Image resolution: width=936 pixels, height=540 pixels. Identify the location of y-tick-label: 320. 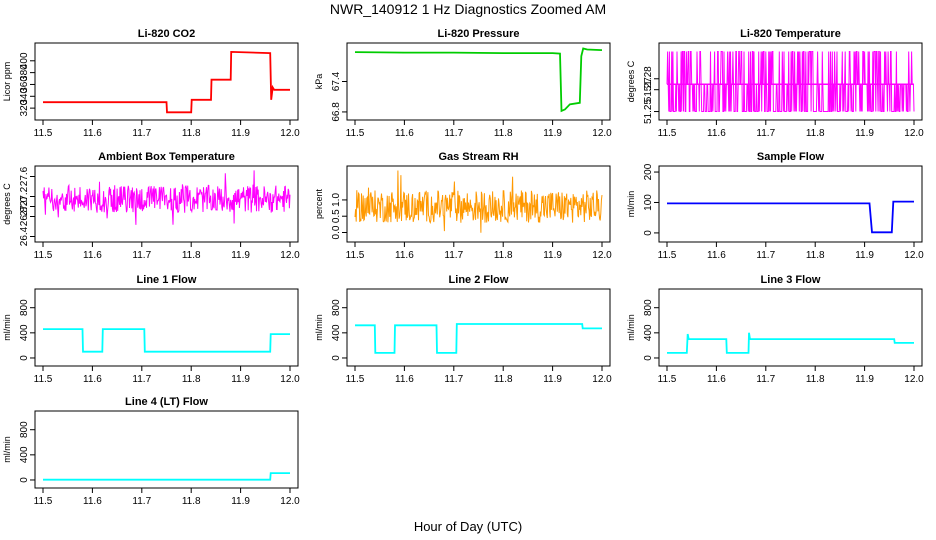
(24, 107).